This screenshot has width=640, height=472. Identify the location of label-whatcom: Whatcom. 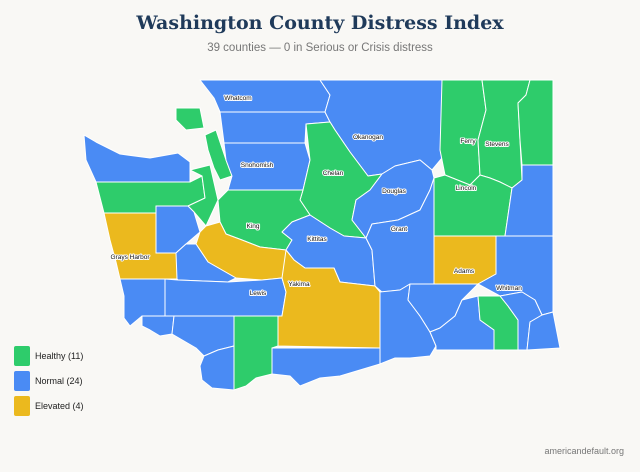
(237, 98).